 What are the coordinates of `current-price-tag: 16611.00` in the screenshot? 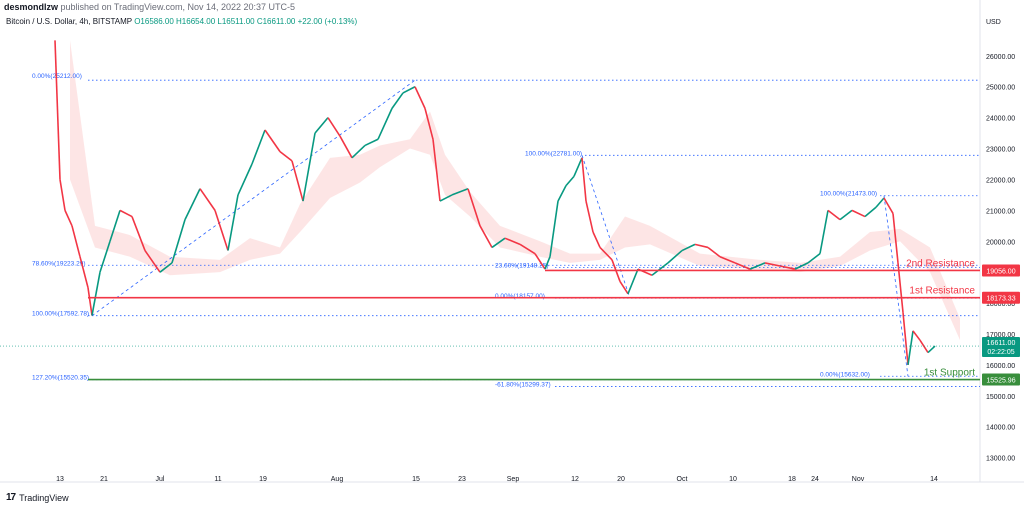 It's located at (1001, 343).